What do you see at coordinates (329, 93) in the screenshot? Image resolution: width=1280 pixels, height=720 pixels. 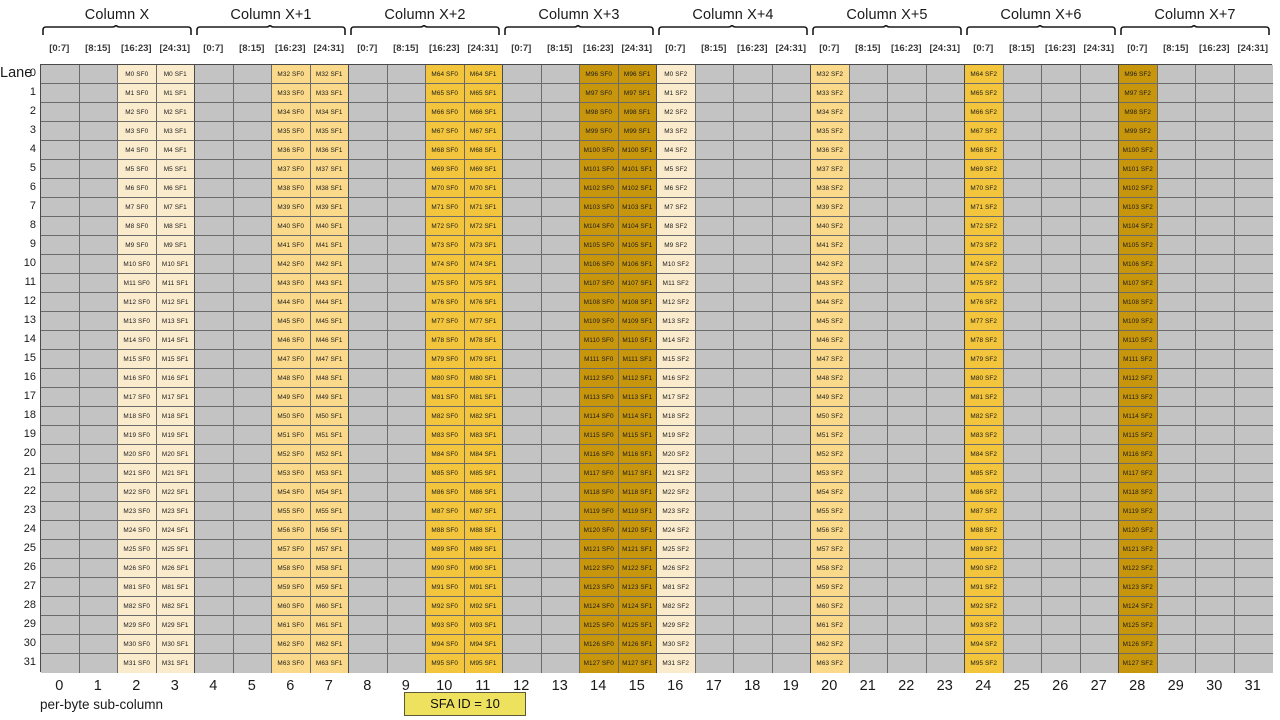 I see `grid-cell-filled: M33 SF1` at bounding box center [329, 93].